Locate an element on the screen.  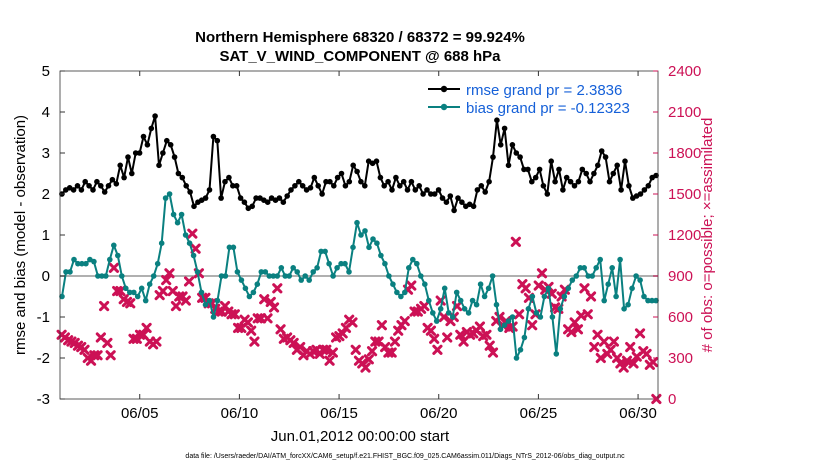
legend-bias-marker is located at coordinates (444, 107).